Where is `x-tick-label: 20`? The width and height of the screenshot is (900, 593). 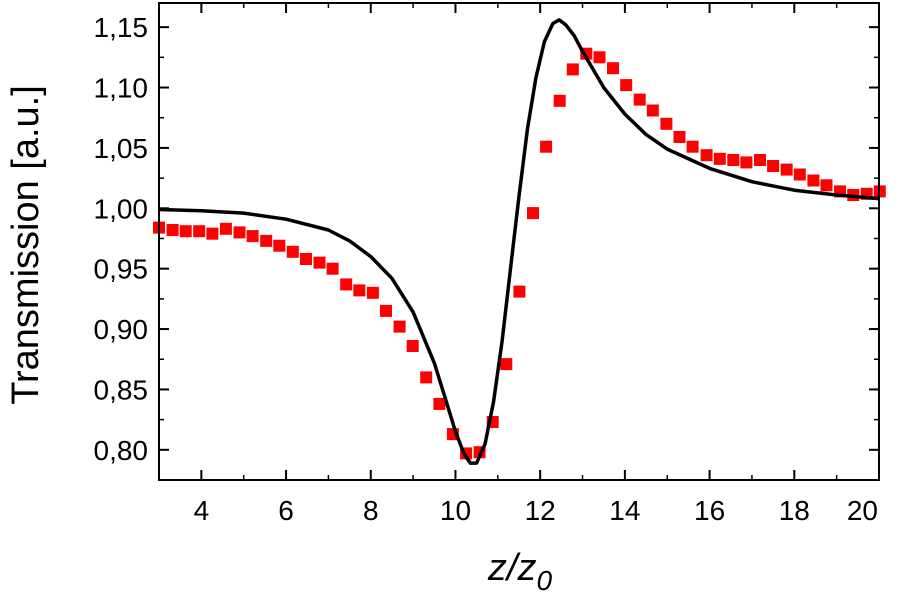 x-tick-label: 20 is located at coordinates (862, 510).